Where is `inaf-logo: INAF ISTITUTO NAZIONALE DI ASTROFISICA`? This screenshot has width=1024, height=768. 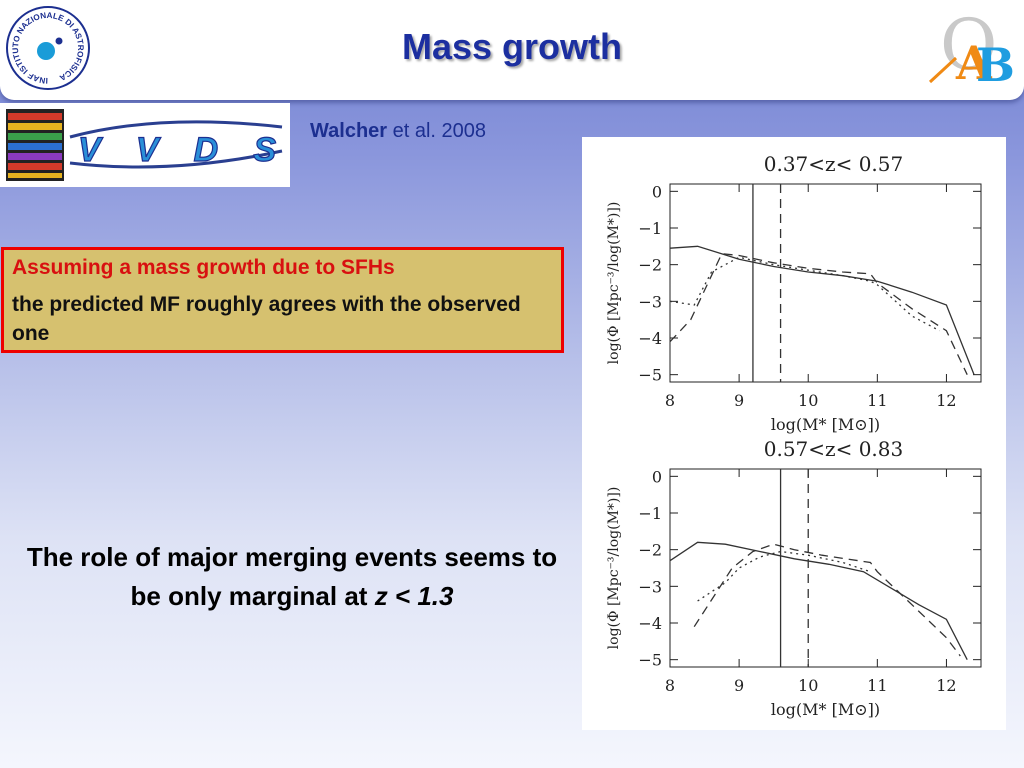 inaf-logo: INAF ISTITUTO NAZIONALE DI ASTROFISICA is located at coordinates (48, 48).